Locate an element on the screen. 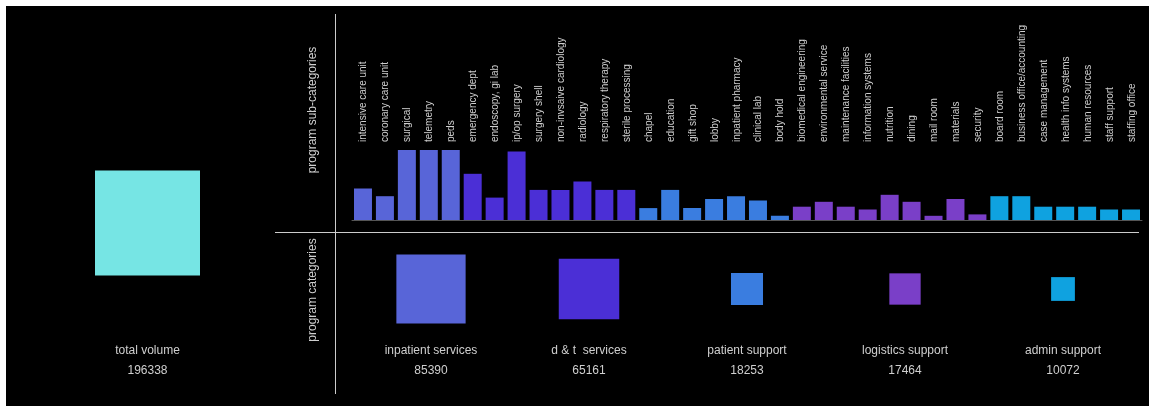 The height and width of the screenshot is (413, 1155). data-label: 17464 is located at coordinates (905, 370).